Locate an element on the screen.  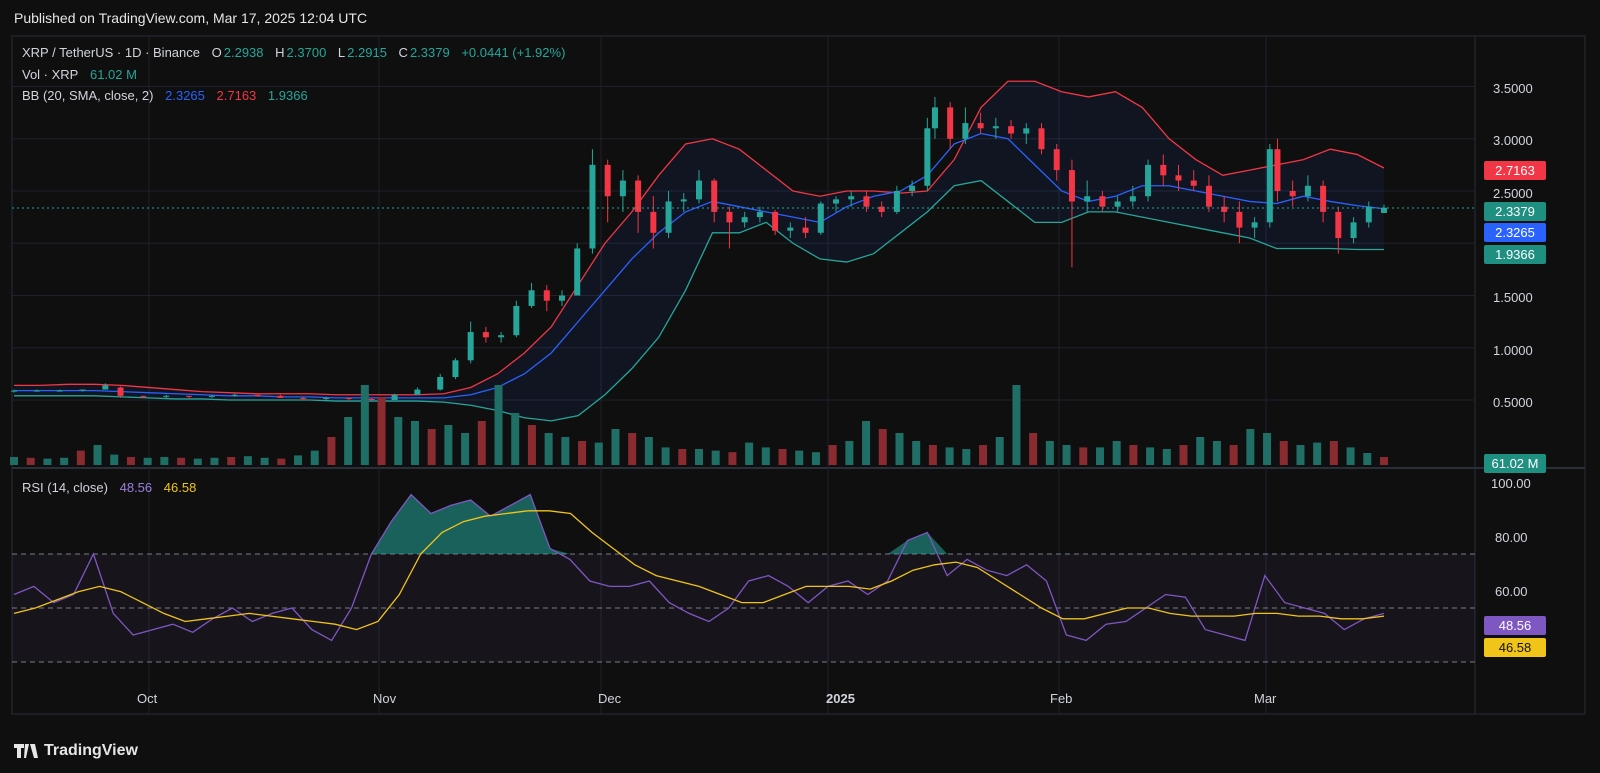
brand-name: TradingView is located at coordinates (91, 750).